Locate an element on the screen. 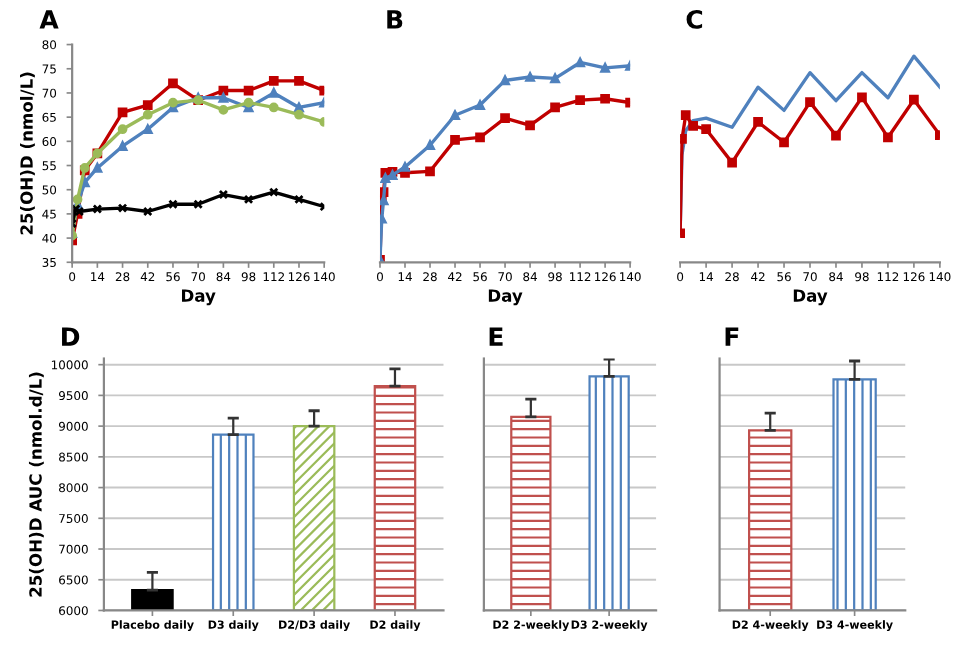 The height and width of the screenshot is (646, 962). chart-title: E is located at coordinates (496, 336).